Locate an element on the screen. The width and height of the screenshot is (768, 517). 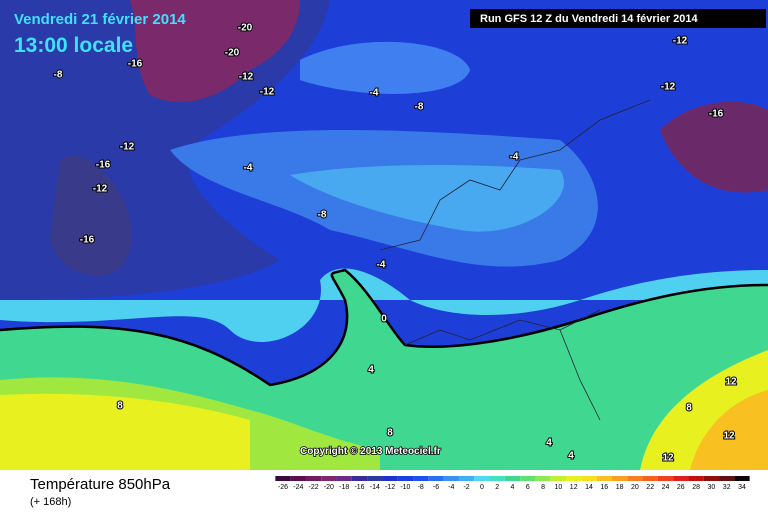
field-extreme-cold is located at coordinates (215, 51).